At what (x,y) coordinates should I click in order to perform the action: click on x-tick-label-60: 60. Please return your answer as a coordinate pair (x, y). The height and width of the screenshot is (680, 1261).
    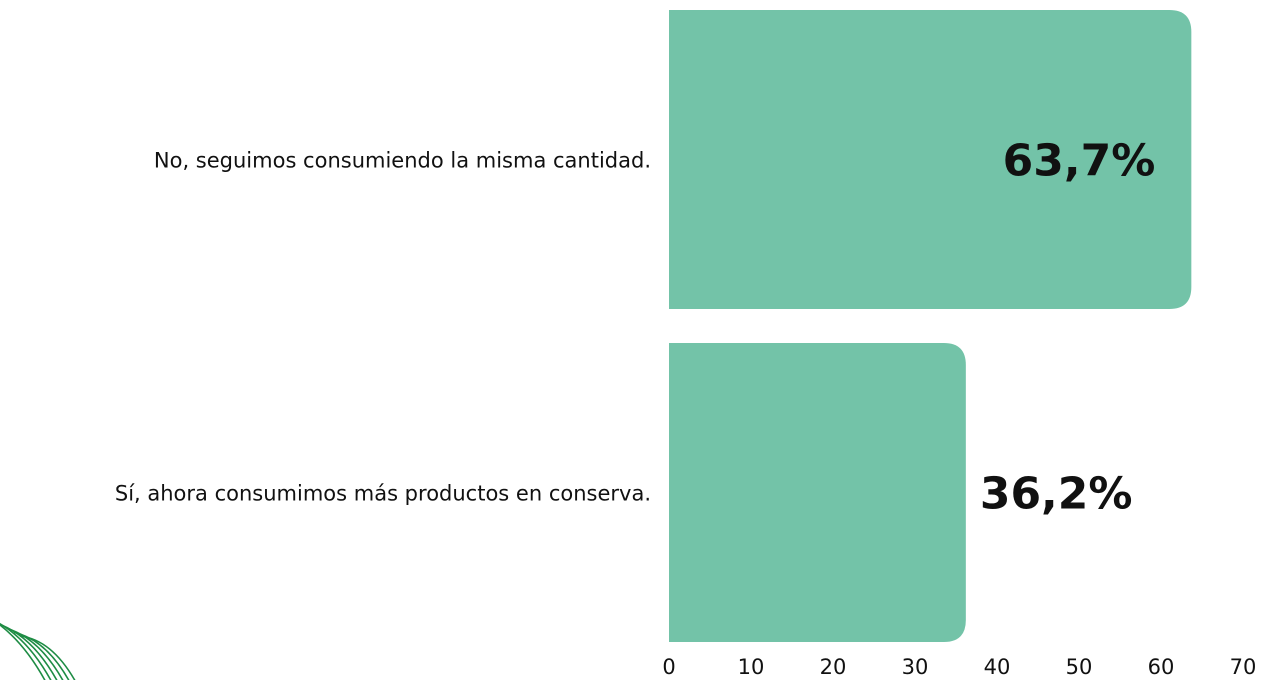
    Looking at the image, I should click on (1161, 667).